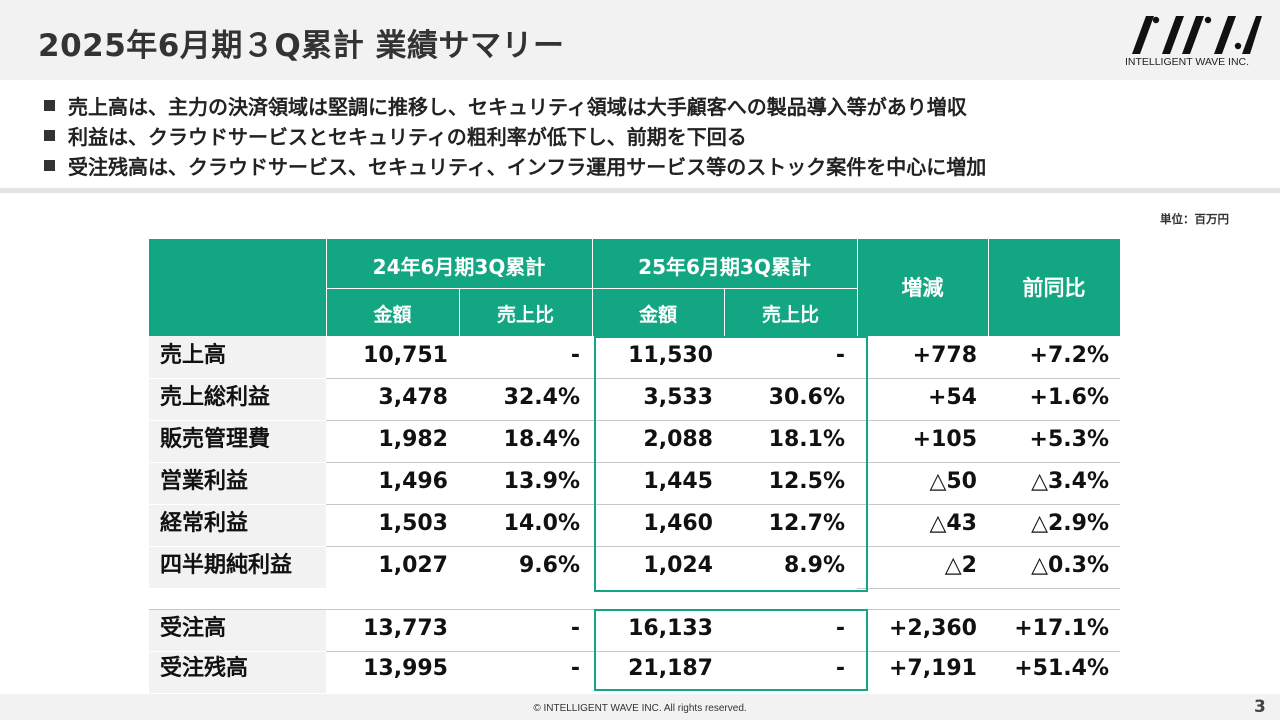 Image resolution: width=1280 pixels, height=720 pixels. What do you see at coordinates (1260, 707) in the screenshot?
I see `page-number: 3` at bounding box center [1260, 707].